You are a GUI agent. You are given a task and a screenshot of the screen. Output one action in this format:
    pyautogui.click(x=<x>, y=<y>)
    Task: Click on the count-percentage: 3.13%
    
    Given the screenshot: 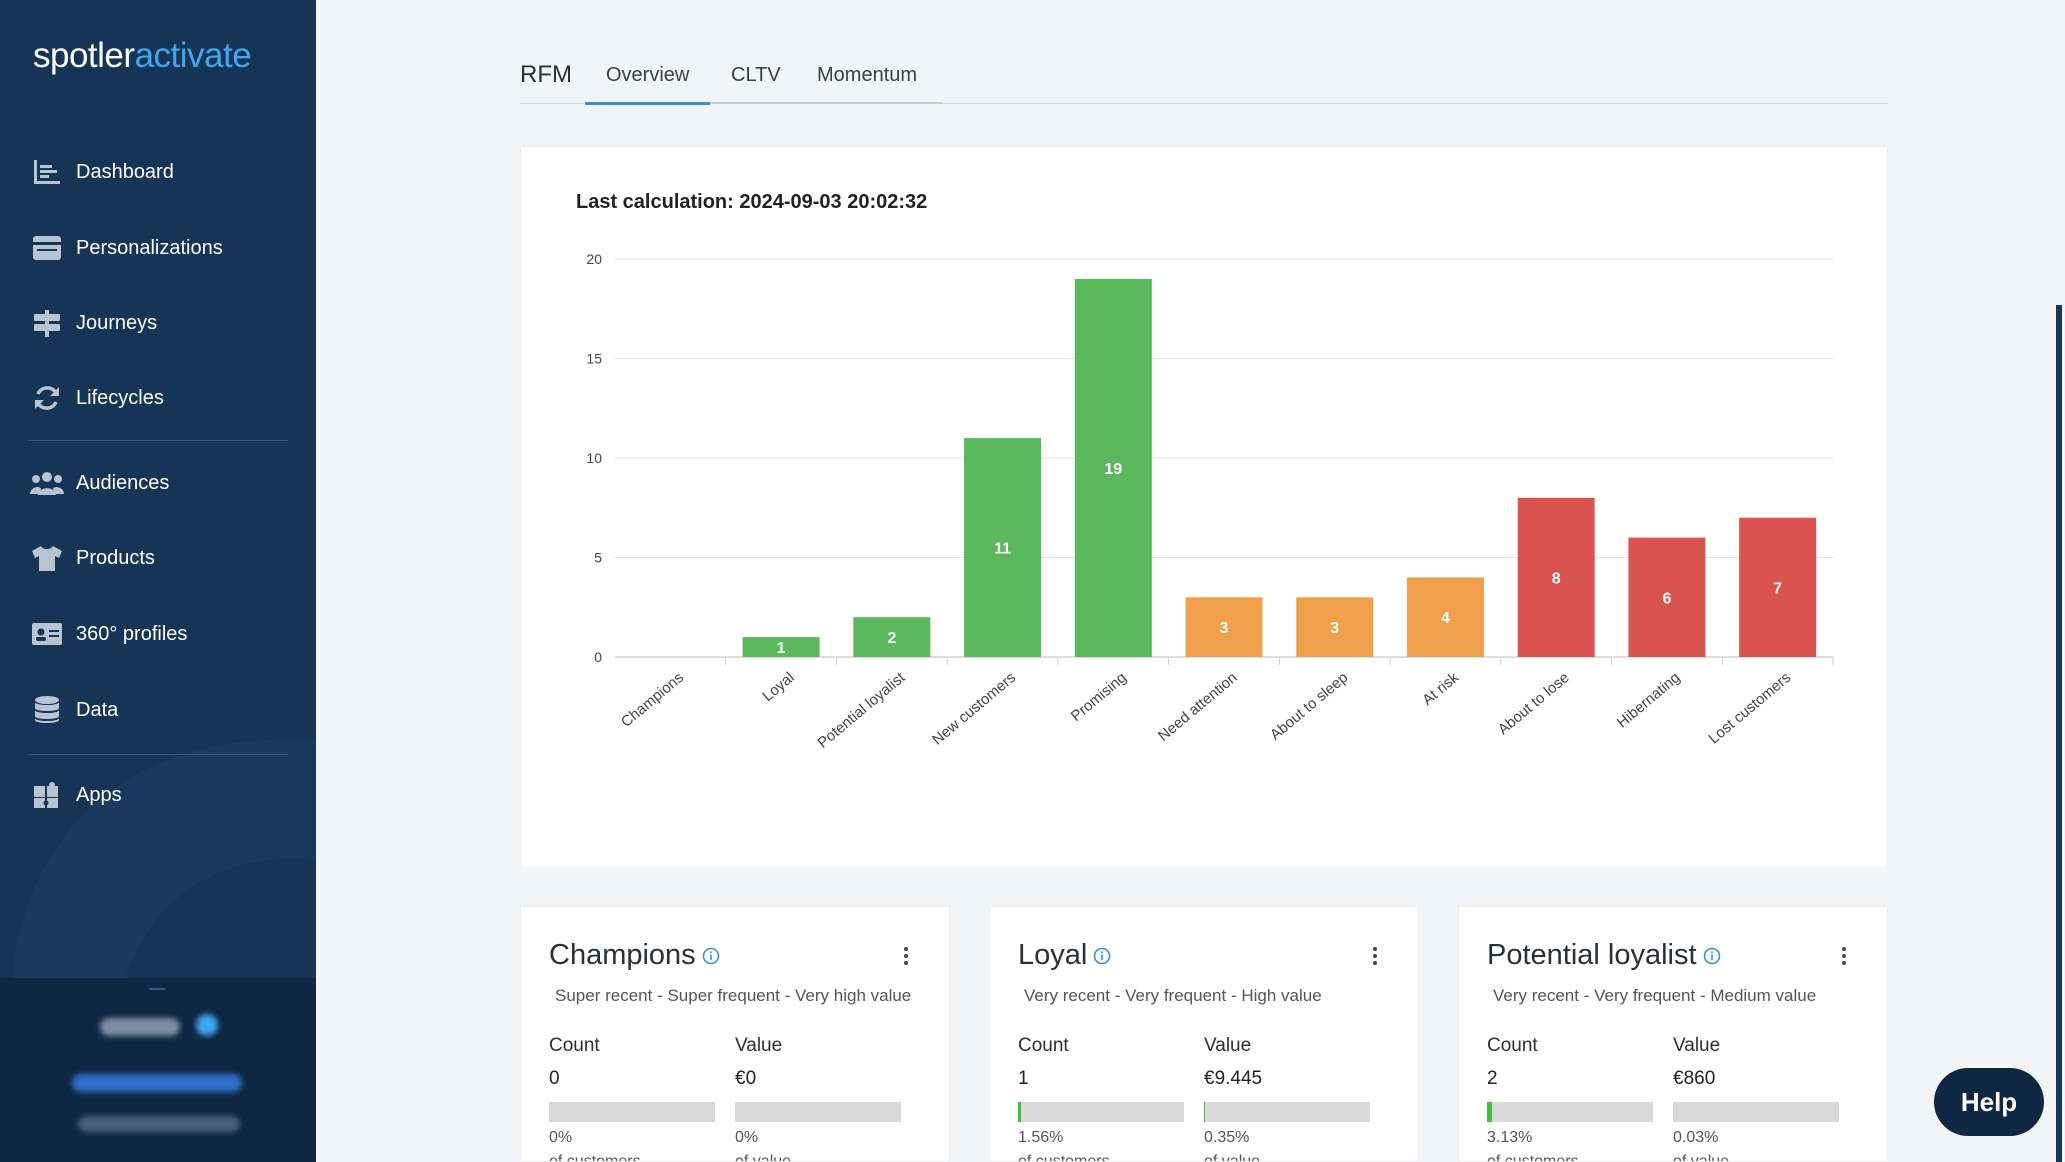 What is the action you would take?
    pyautogui.click(x=1510, y=1137)
    